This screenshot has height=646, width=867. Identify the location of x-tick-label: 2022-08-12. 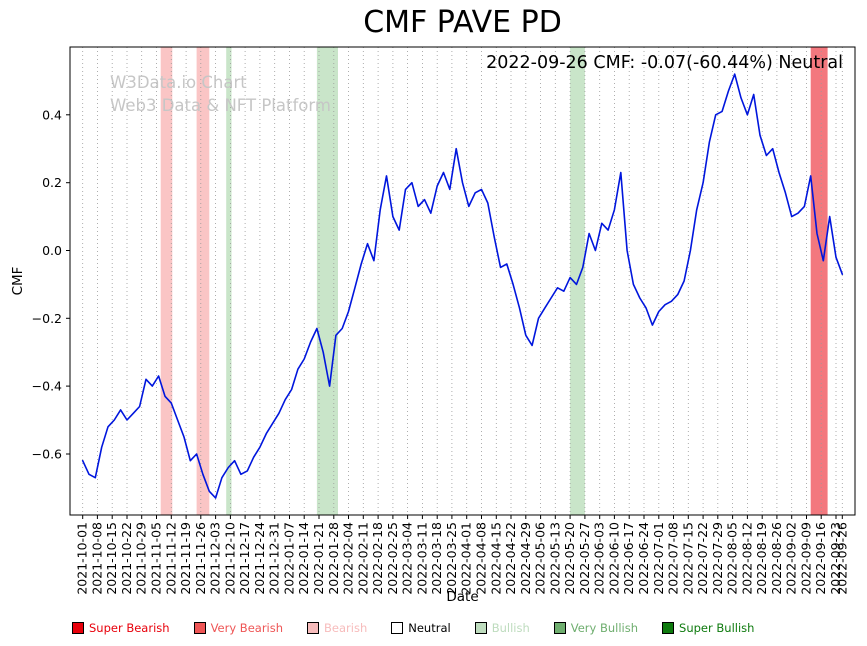
(746, 558).